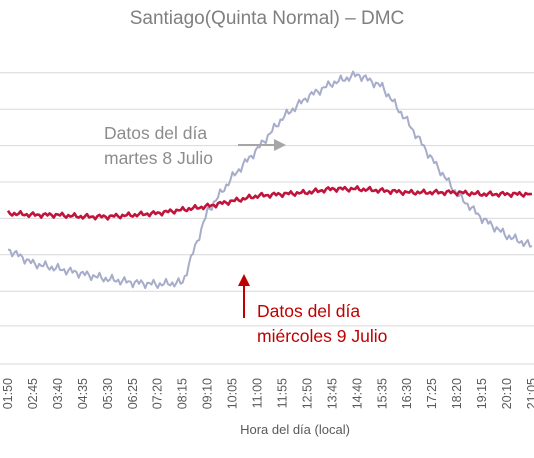 The image size is (534, 458). Describe the element at coordinates (183, 393) in the screenshot. I see `x-tick-label: 08:15` at that location.